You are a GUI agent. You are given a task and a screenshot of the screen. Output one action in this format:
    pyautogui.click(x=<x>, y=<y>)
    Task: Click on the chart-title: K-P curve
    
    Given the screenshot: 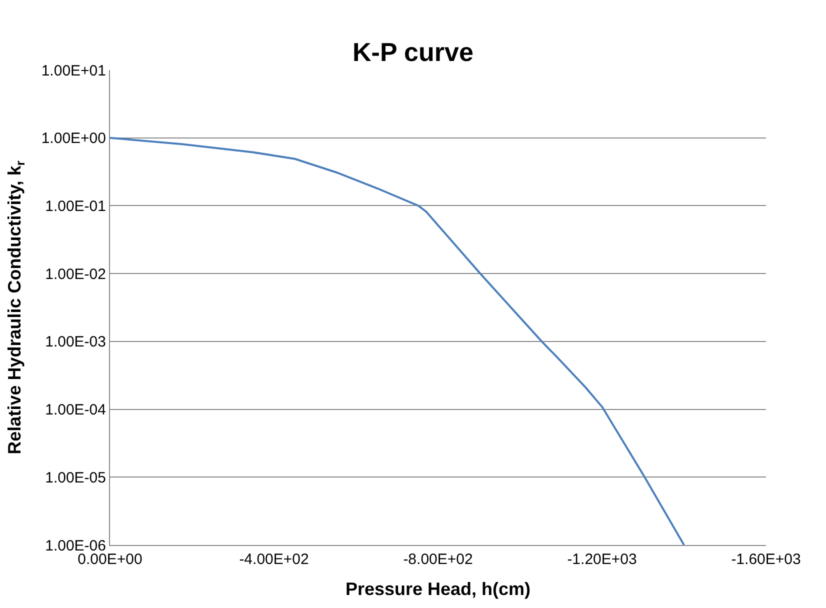 What is the action you would take?
    pyautogui.click(x=413, y=51)
    